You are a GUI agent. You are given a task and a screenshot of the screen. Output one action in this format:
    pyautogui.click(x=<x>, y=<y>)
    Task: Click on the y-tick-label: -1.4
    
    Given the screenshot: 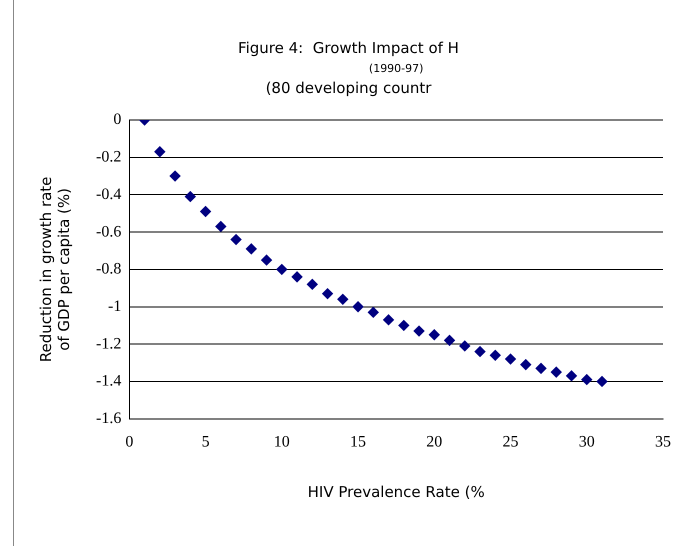 What is the action you would take?
    pyautogui.click(x=109, y=381)
    